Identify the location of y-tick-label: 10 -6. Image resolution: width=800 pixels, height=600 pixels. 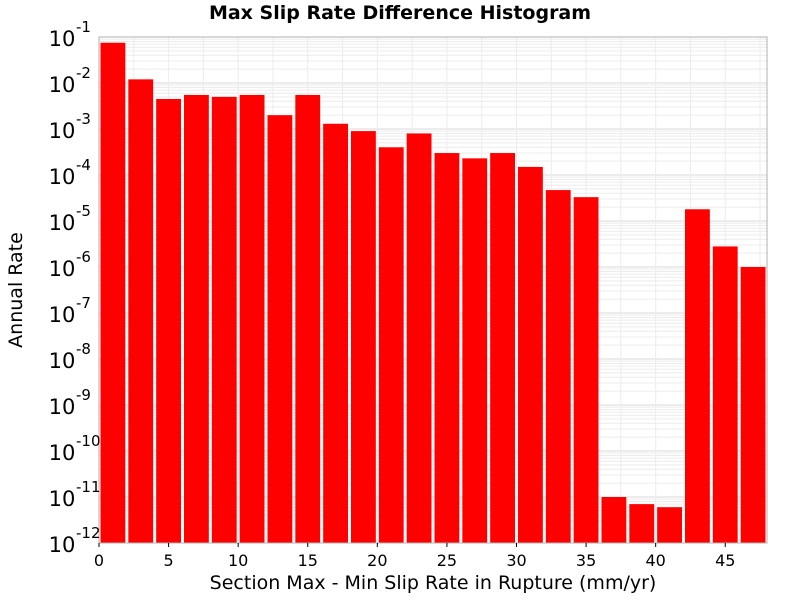
(70, 264).